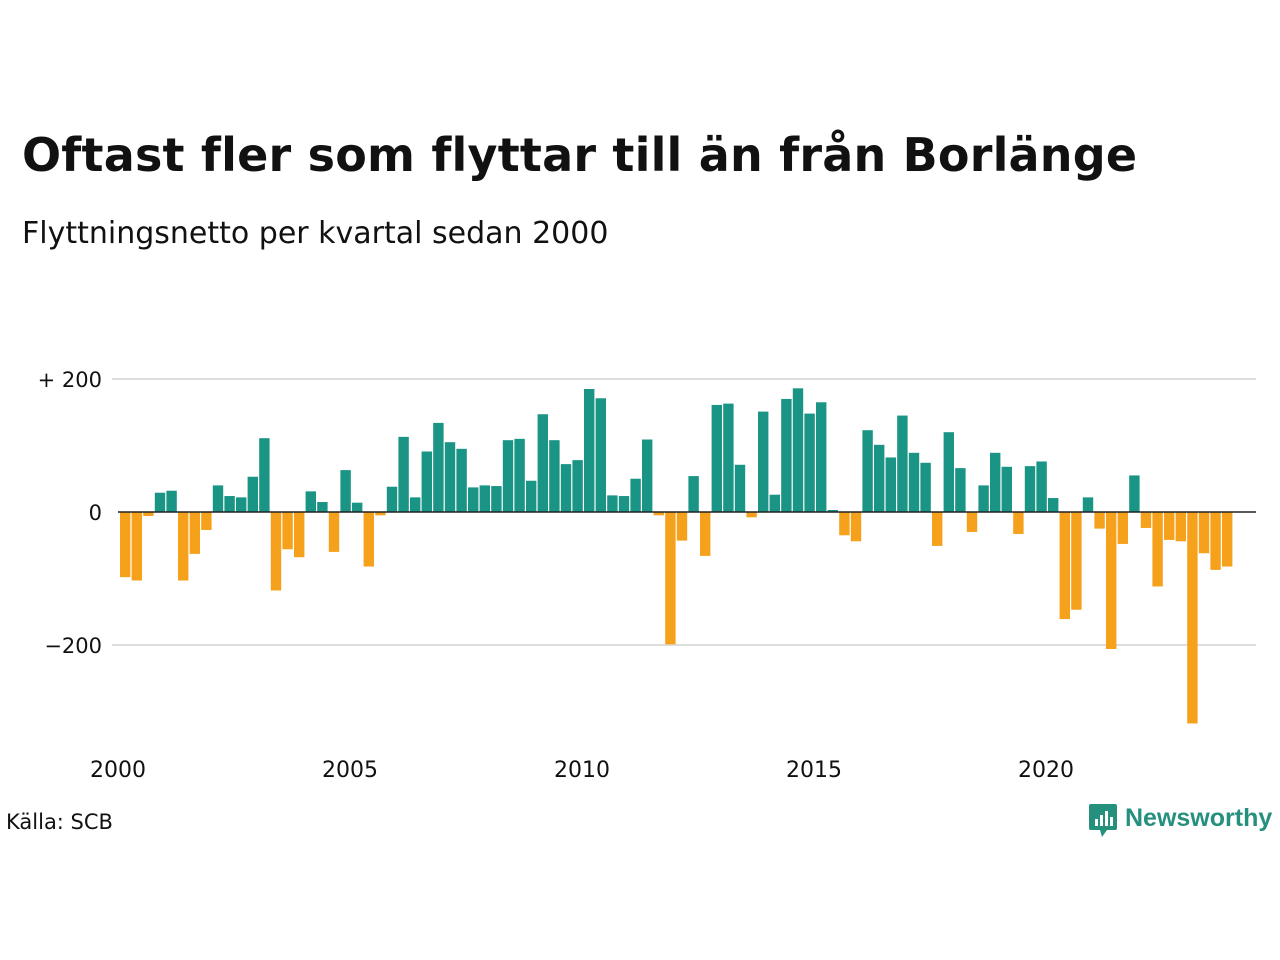 Image resolution: width=1280 pixels, height=960 pixels. What do you see at coordinates (582, 770) in the screenshot?
I see `x-tick-label: 2010` at bounding box center [582, 770].